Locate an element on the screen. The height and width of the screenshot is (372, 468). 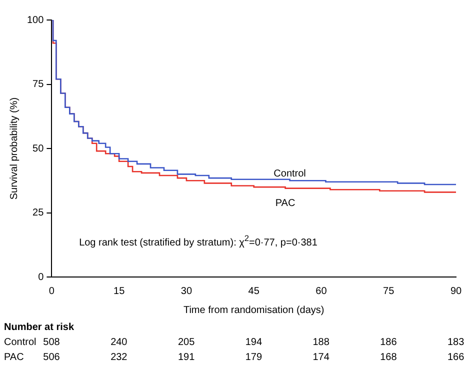
y-tick-label: 100 is located at coordinates (35, 20).